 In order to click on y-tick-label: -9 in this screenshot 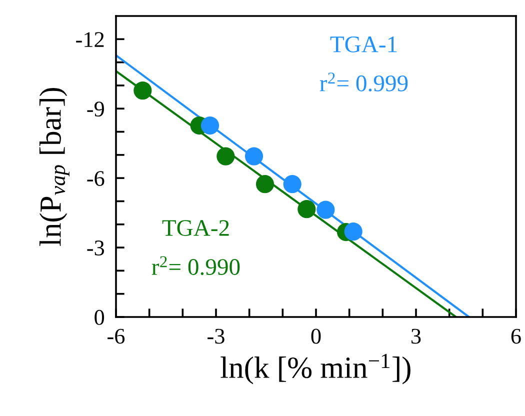, I will do `click(95, 109)`.